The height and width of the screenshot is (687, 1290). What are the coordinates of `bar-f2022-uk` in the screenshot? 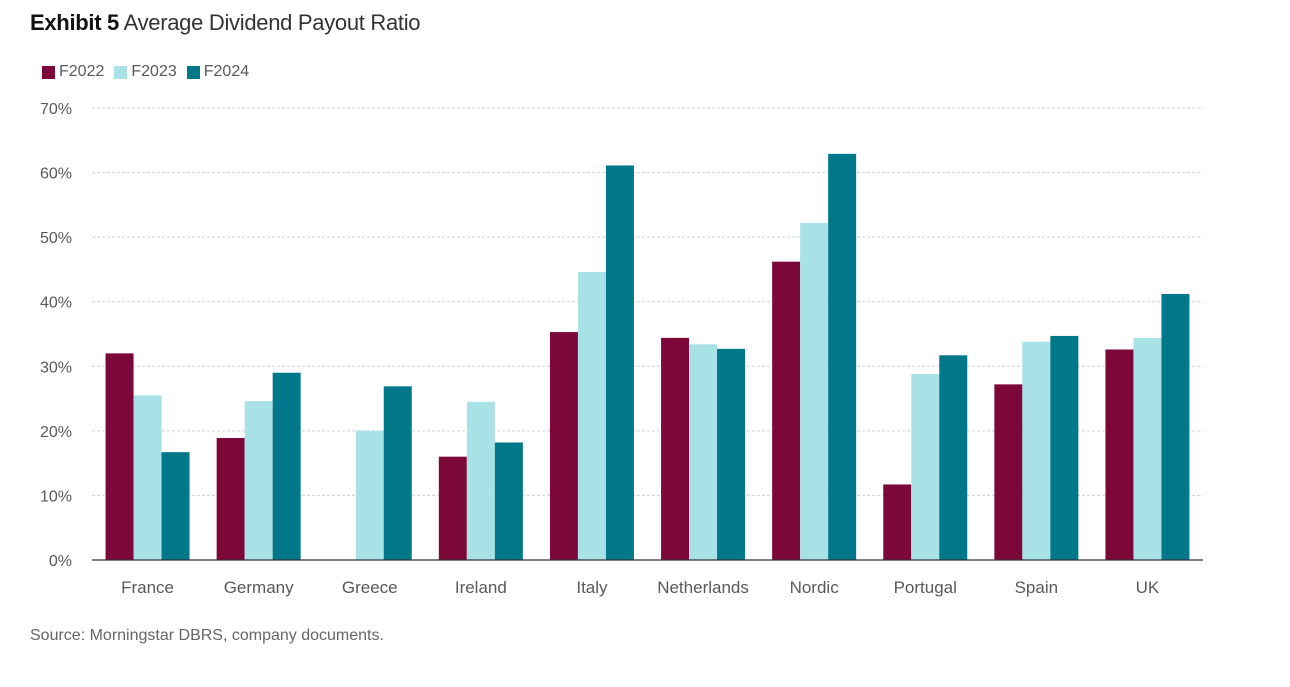 It's located at (1119, 454).